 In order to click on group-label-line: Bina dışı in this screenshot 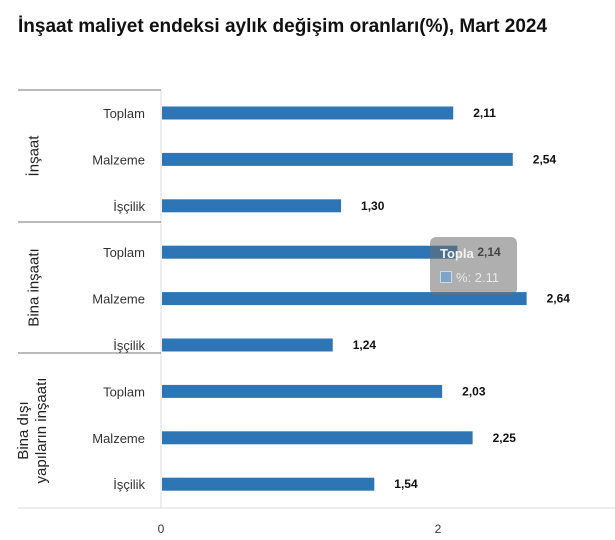, I will do `click(23, 430)`.